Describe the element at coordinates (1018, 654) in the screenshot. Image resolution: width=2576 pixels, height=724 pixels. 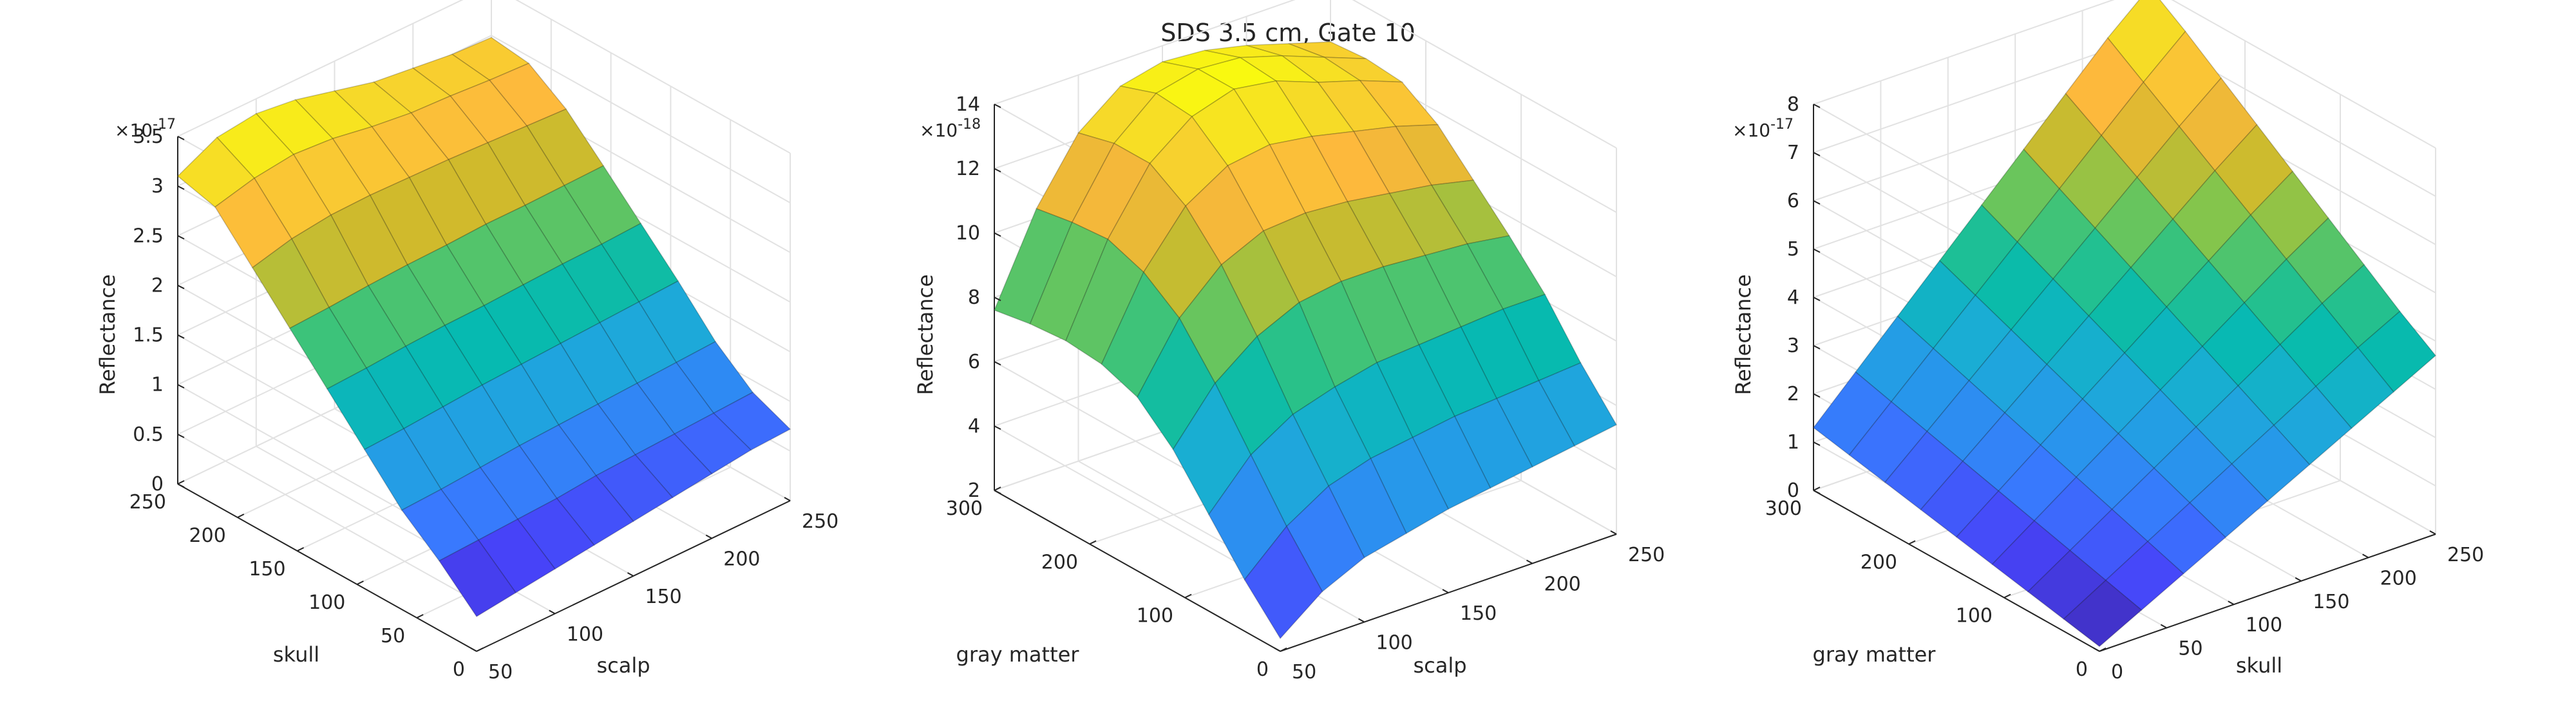
I see `y-axis-label: gray matter` at that location.